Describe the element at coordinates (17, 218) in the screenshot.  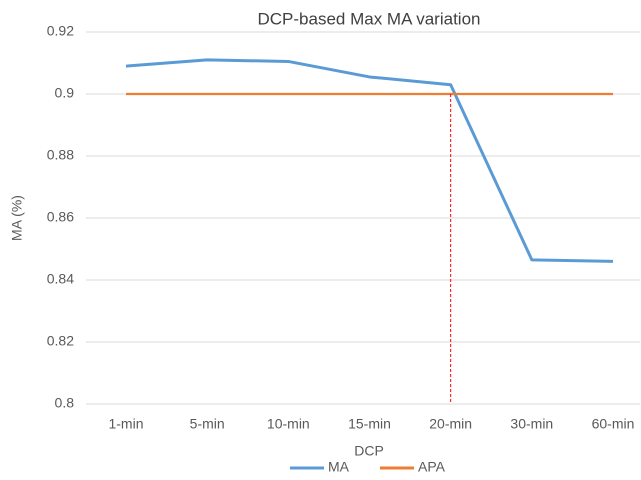
I see `y-axis-label: MA (%)` at that location.